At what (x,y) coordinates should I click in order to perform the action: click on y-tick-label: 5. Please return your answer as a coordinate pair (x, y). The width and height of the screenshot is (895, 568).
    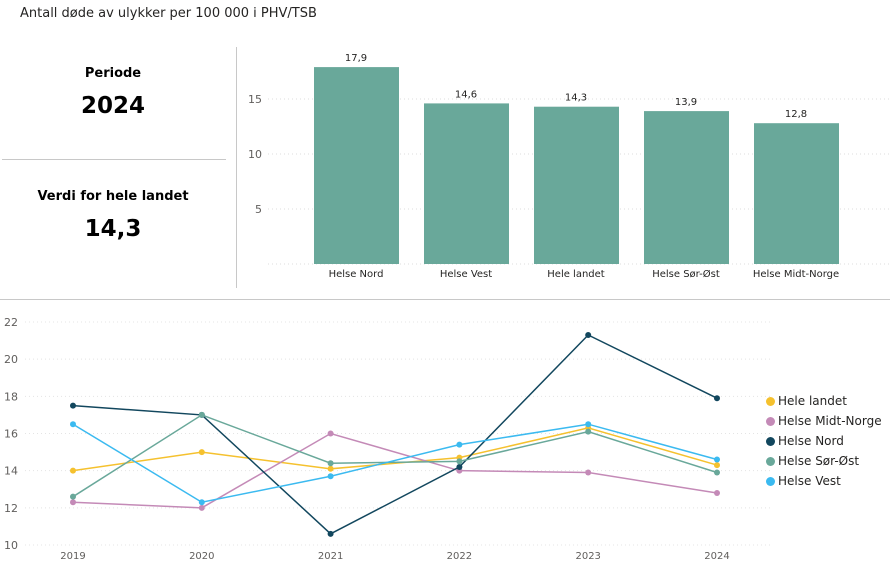
    Looking at the image, I should click on (258, 209).